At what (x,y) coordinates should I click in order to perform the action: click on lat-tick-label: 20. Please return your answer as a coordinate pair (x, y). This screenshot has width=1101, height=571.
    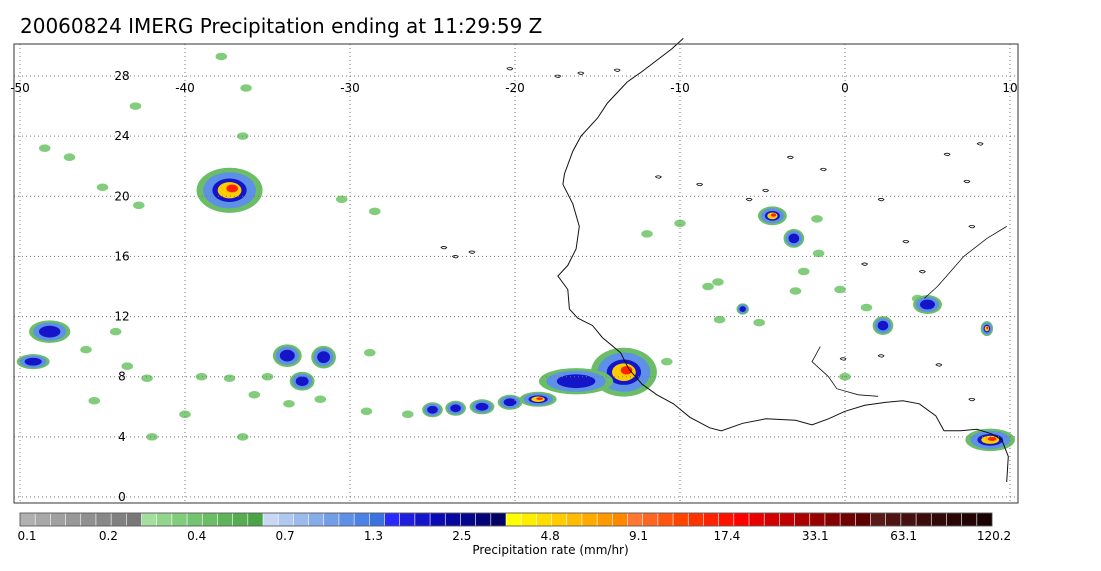
    Looking at the image, I should click on (121, 196).